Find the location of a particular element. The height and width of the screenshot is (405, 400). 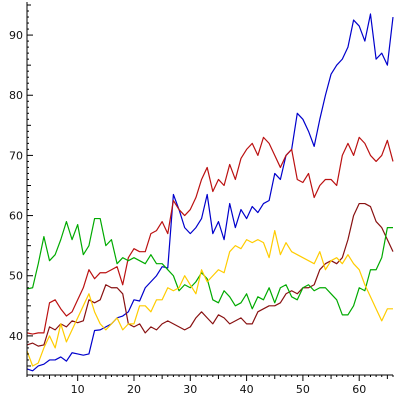

y-tick-label: 50 is located at coordinates (16, 276).